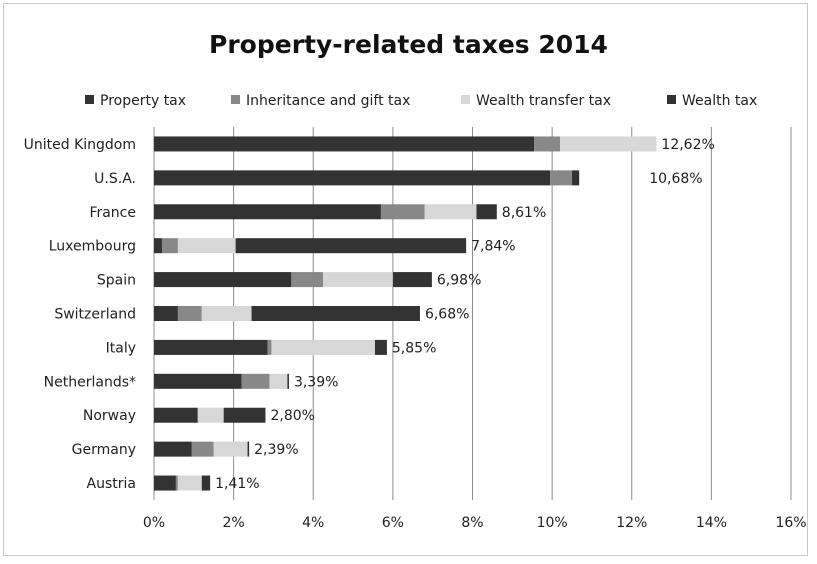 The image size is (817, 564). I want to click on data-label: 7,84%, so click(493, 247).